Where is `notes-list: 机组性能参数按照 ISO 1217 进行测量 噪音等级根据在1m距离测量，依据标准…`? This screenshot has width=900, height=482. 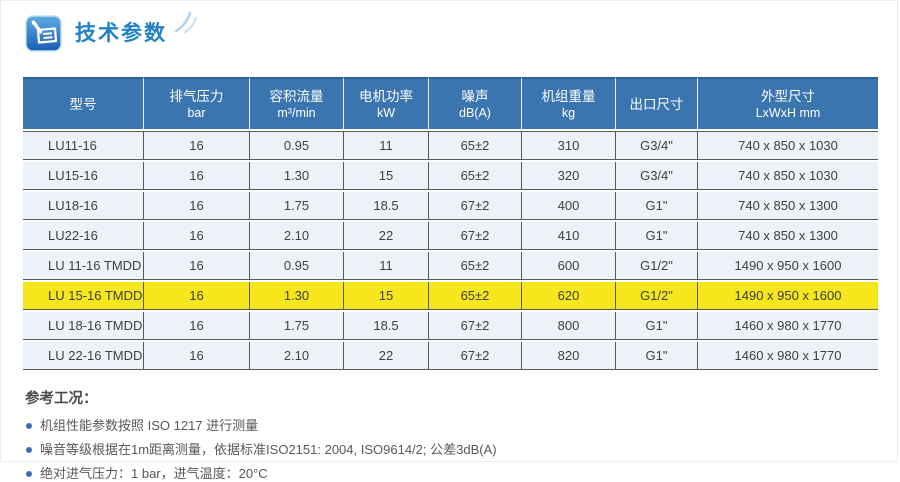 notes-list: 机组性能参数按照 ISO 1217 进行测量 噪音等级根据在1m距离测量，依据标准… is located at coordinates (461, 449).